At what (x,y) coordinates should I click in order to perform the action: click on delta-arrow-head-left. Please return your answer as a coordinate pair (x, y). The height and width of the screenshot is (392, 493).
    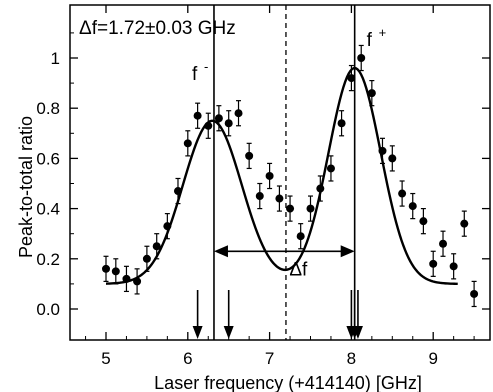
    Looking at the image, I should click on (220, 251).